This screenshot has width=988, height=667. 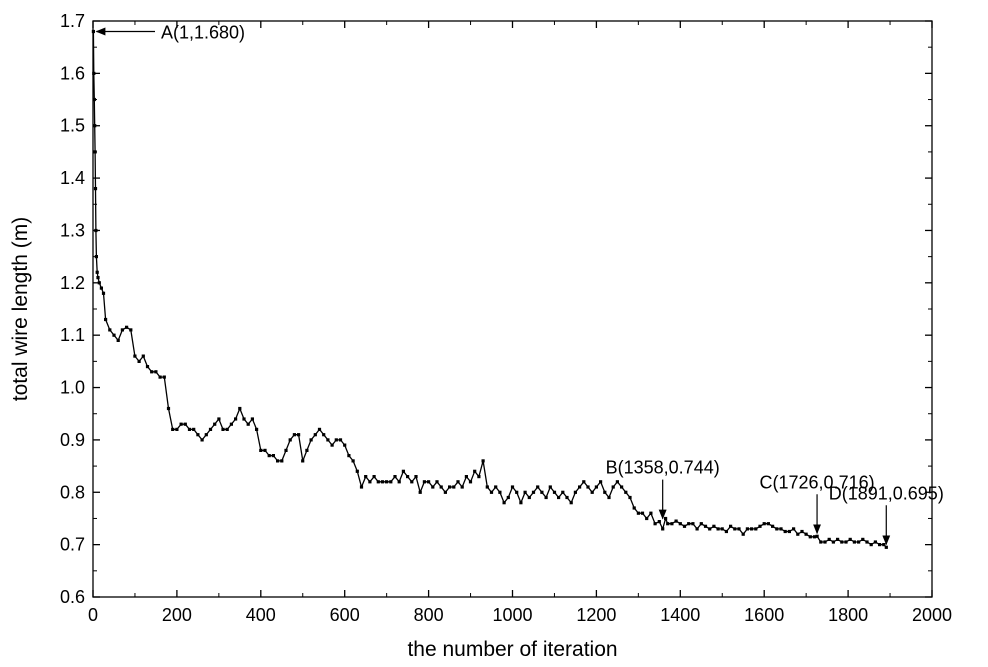 I want to click on x-tick-label: 1800, so click(x=848, y=615).